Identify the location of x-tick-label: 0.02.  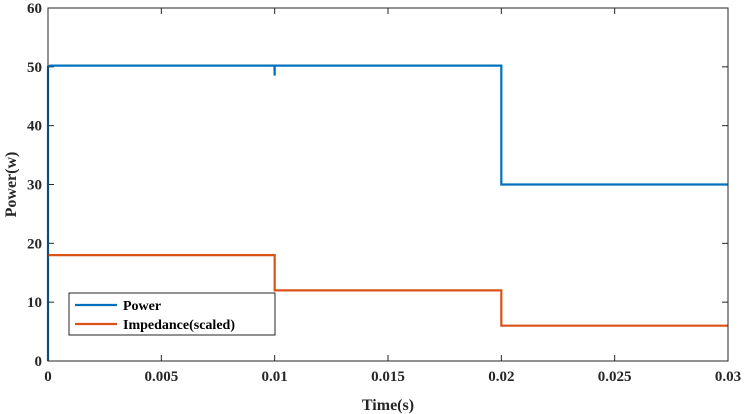
(501, 377).